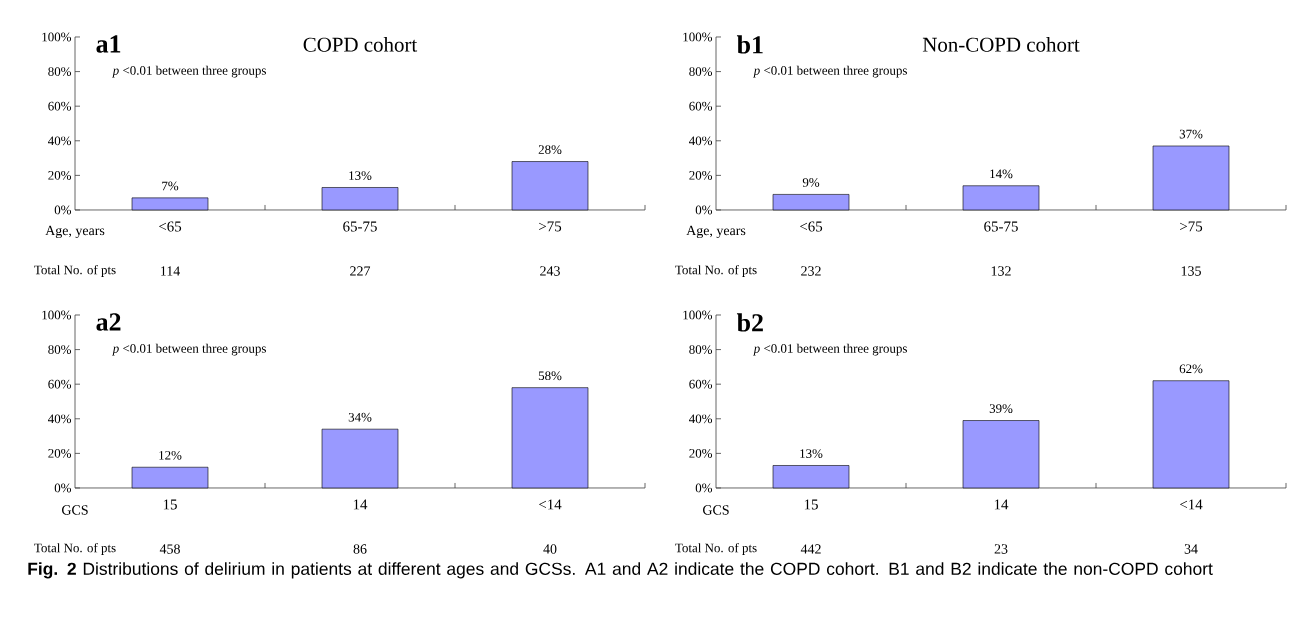 This screenshot has width=1290, height=624. What do you see at coordinates (1001, 549) in the screenshot?
I see `text: 23` at bounding box center [1001, 549].